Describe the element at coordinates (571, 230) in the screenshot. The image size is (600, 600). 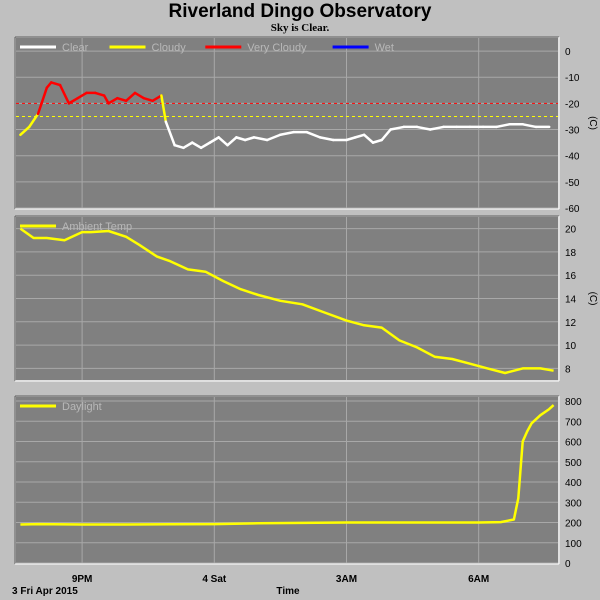
I see `y-tick-label: 20` at that location.